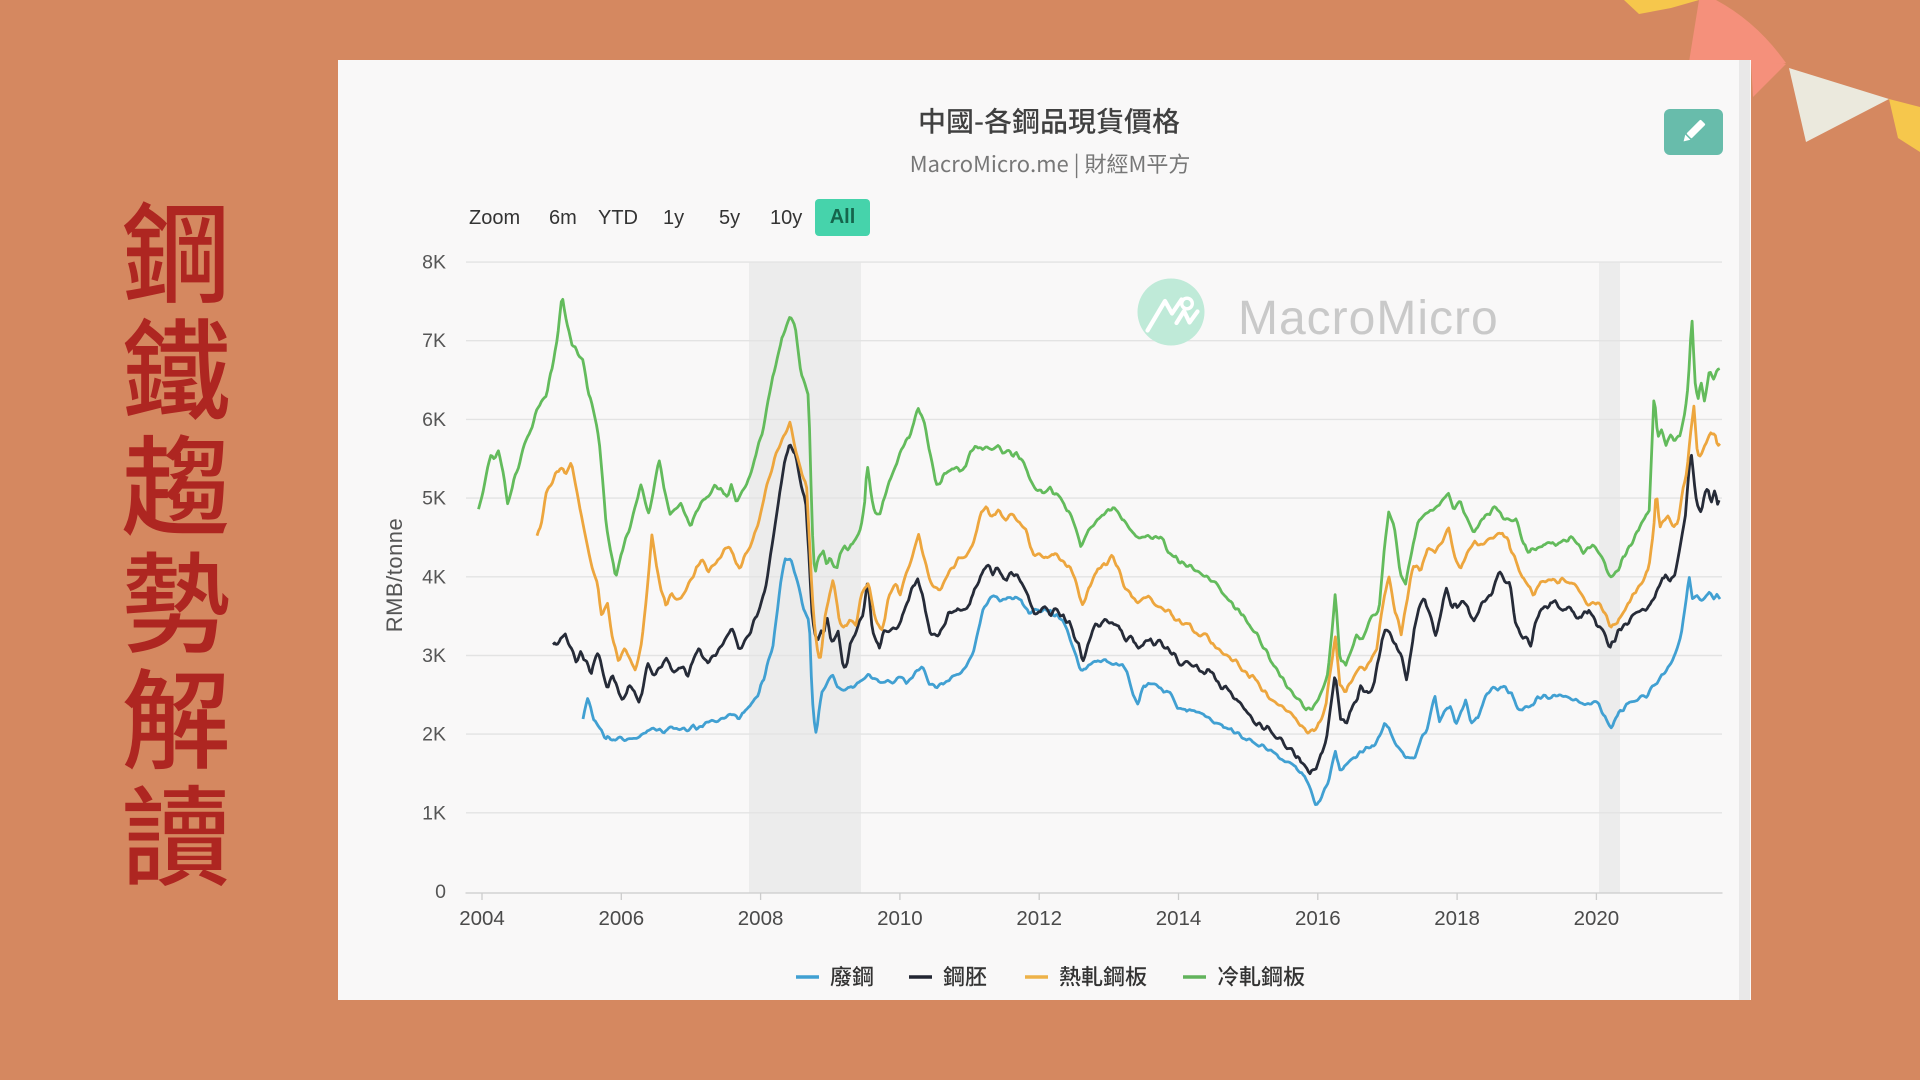 The width and height of the screenshot is (1920, 1080). Describe the element at coordinates (434, 420) in the screenshot. I see `svg-text: 6K` at that location.